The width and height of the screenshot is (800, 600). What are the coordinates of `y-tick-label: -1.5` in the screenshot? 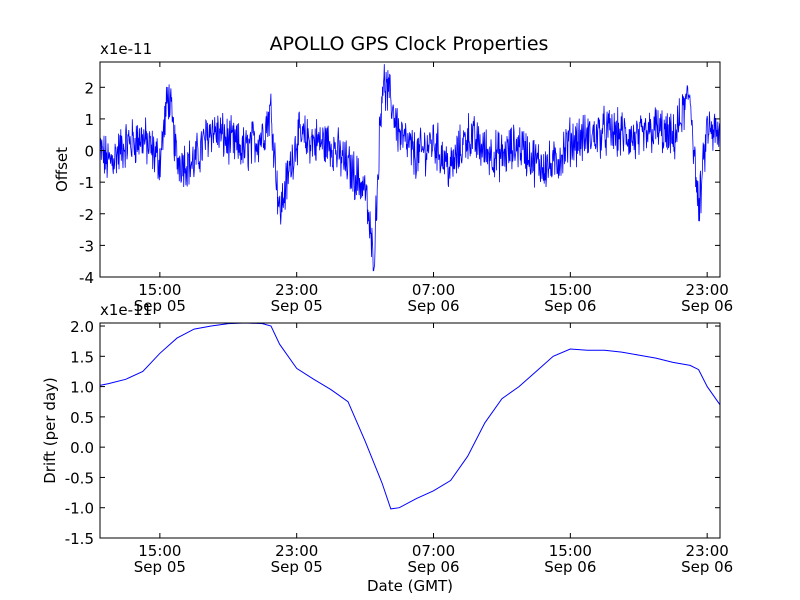 It's located at (79, 539).